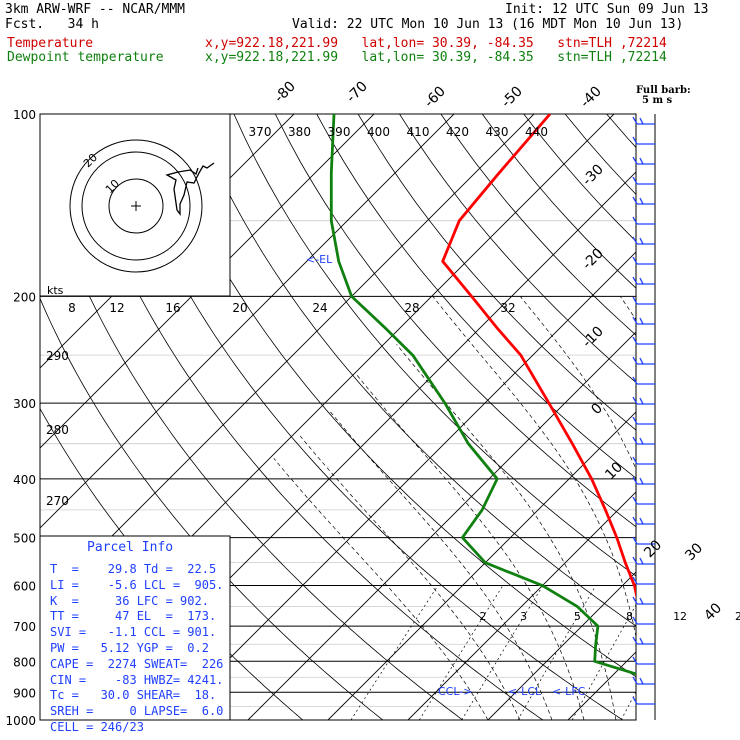 This screenshot has width=740, height=740. Describe the element at coordinates (137, 584) in the screenshot. I see `parcel-row: LI = -5.6 LCL = 905.` at that location.